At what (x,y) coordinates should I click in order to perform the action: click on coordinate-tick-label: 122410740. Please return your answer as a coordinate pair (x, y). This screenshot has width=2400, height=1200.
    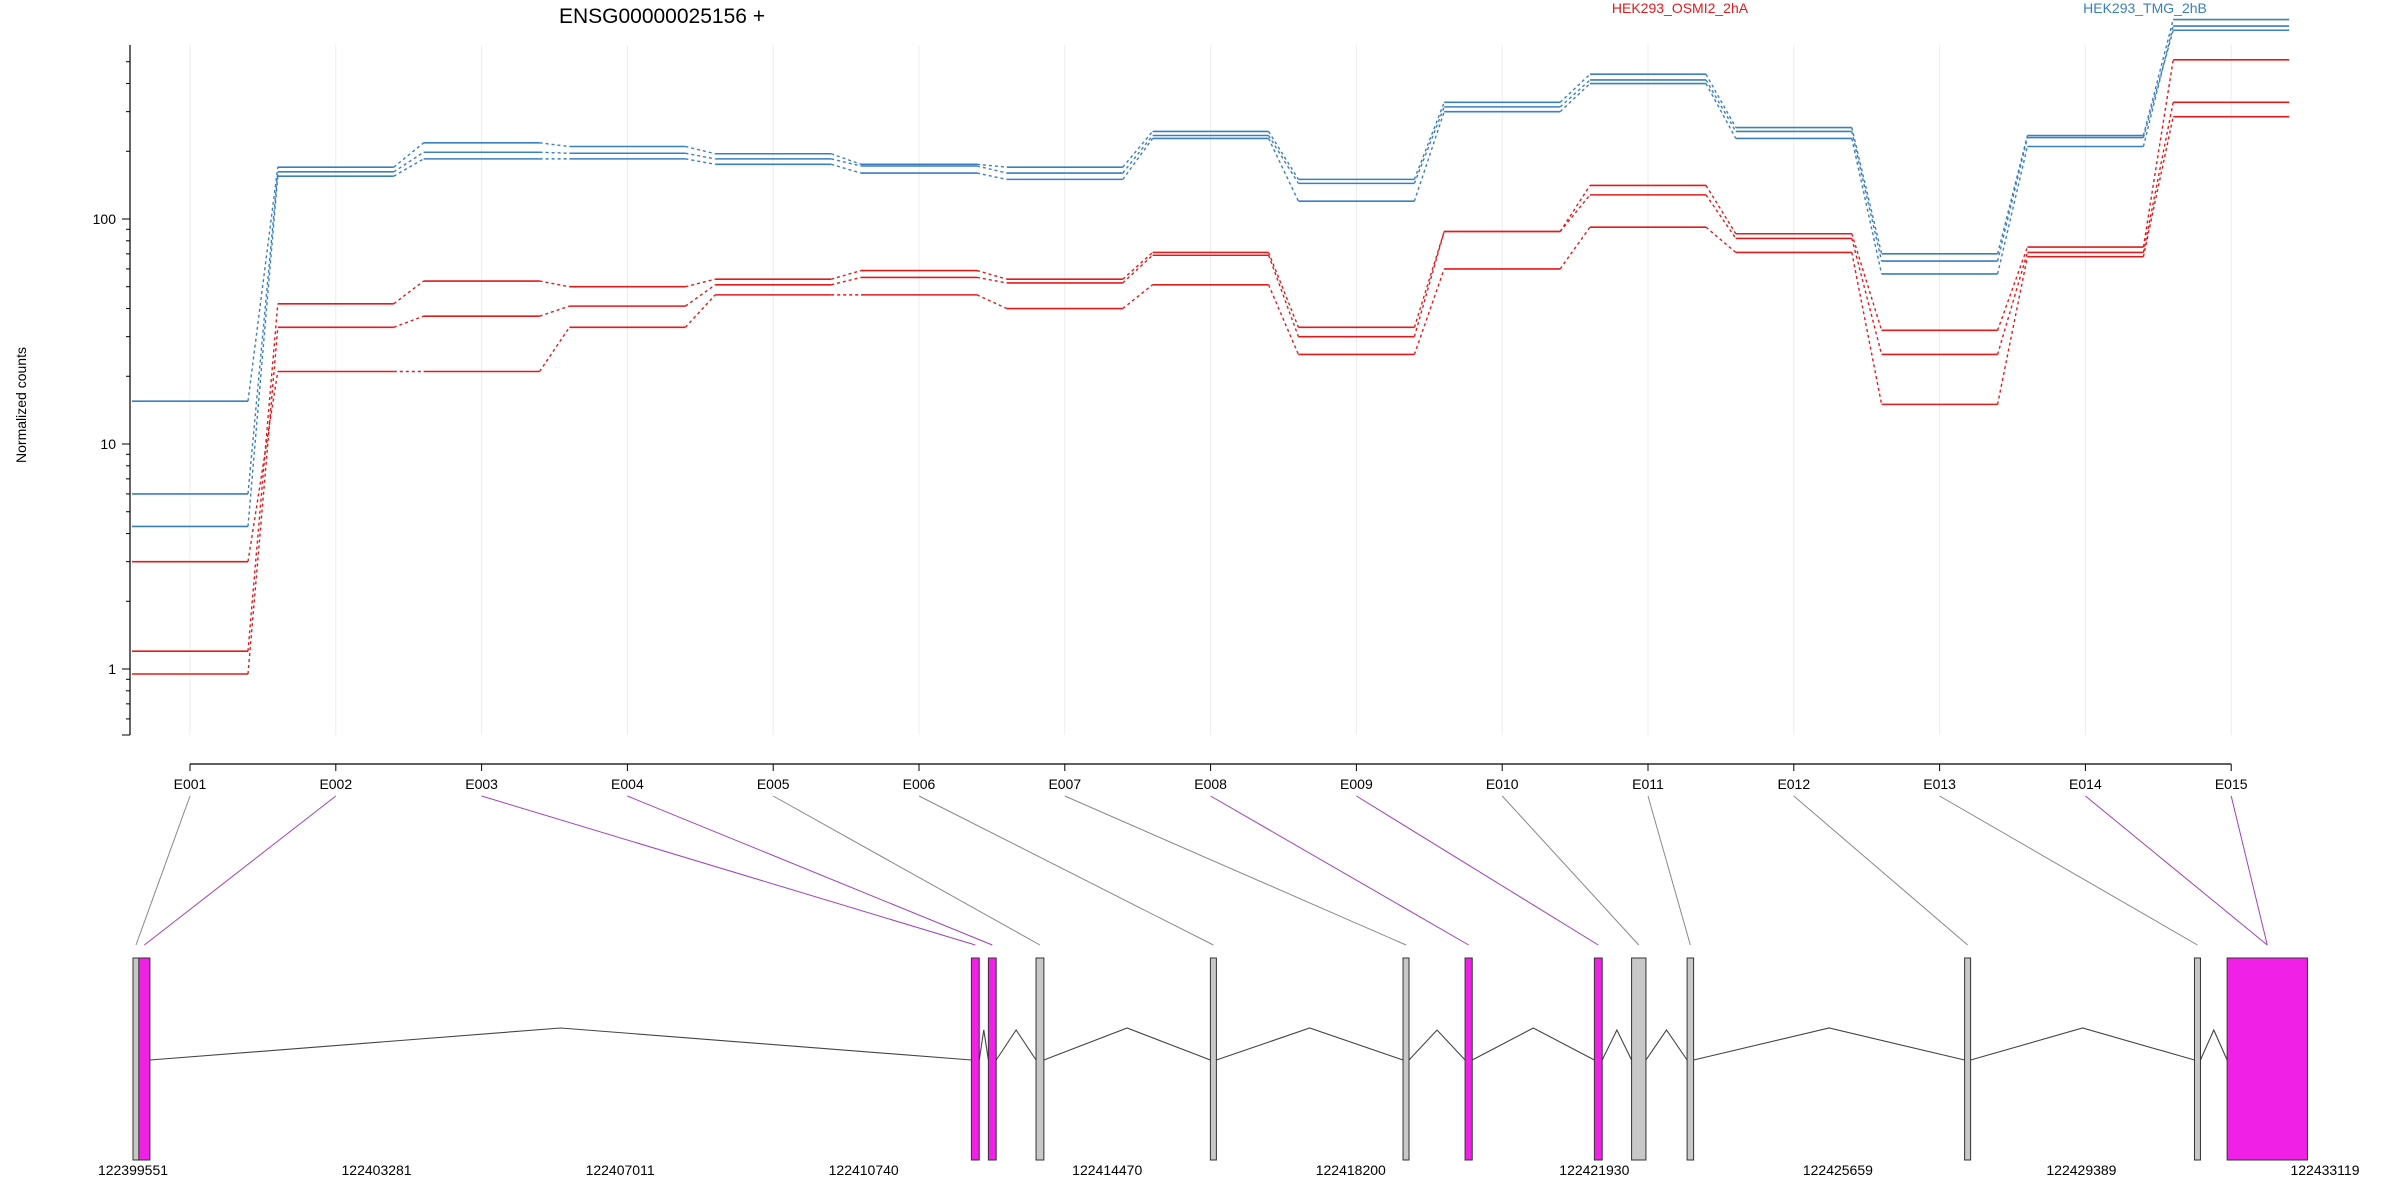
    Looking at the image, I should click on (864, 1170).